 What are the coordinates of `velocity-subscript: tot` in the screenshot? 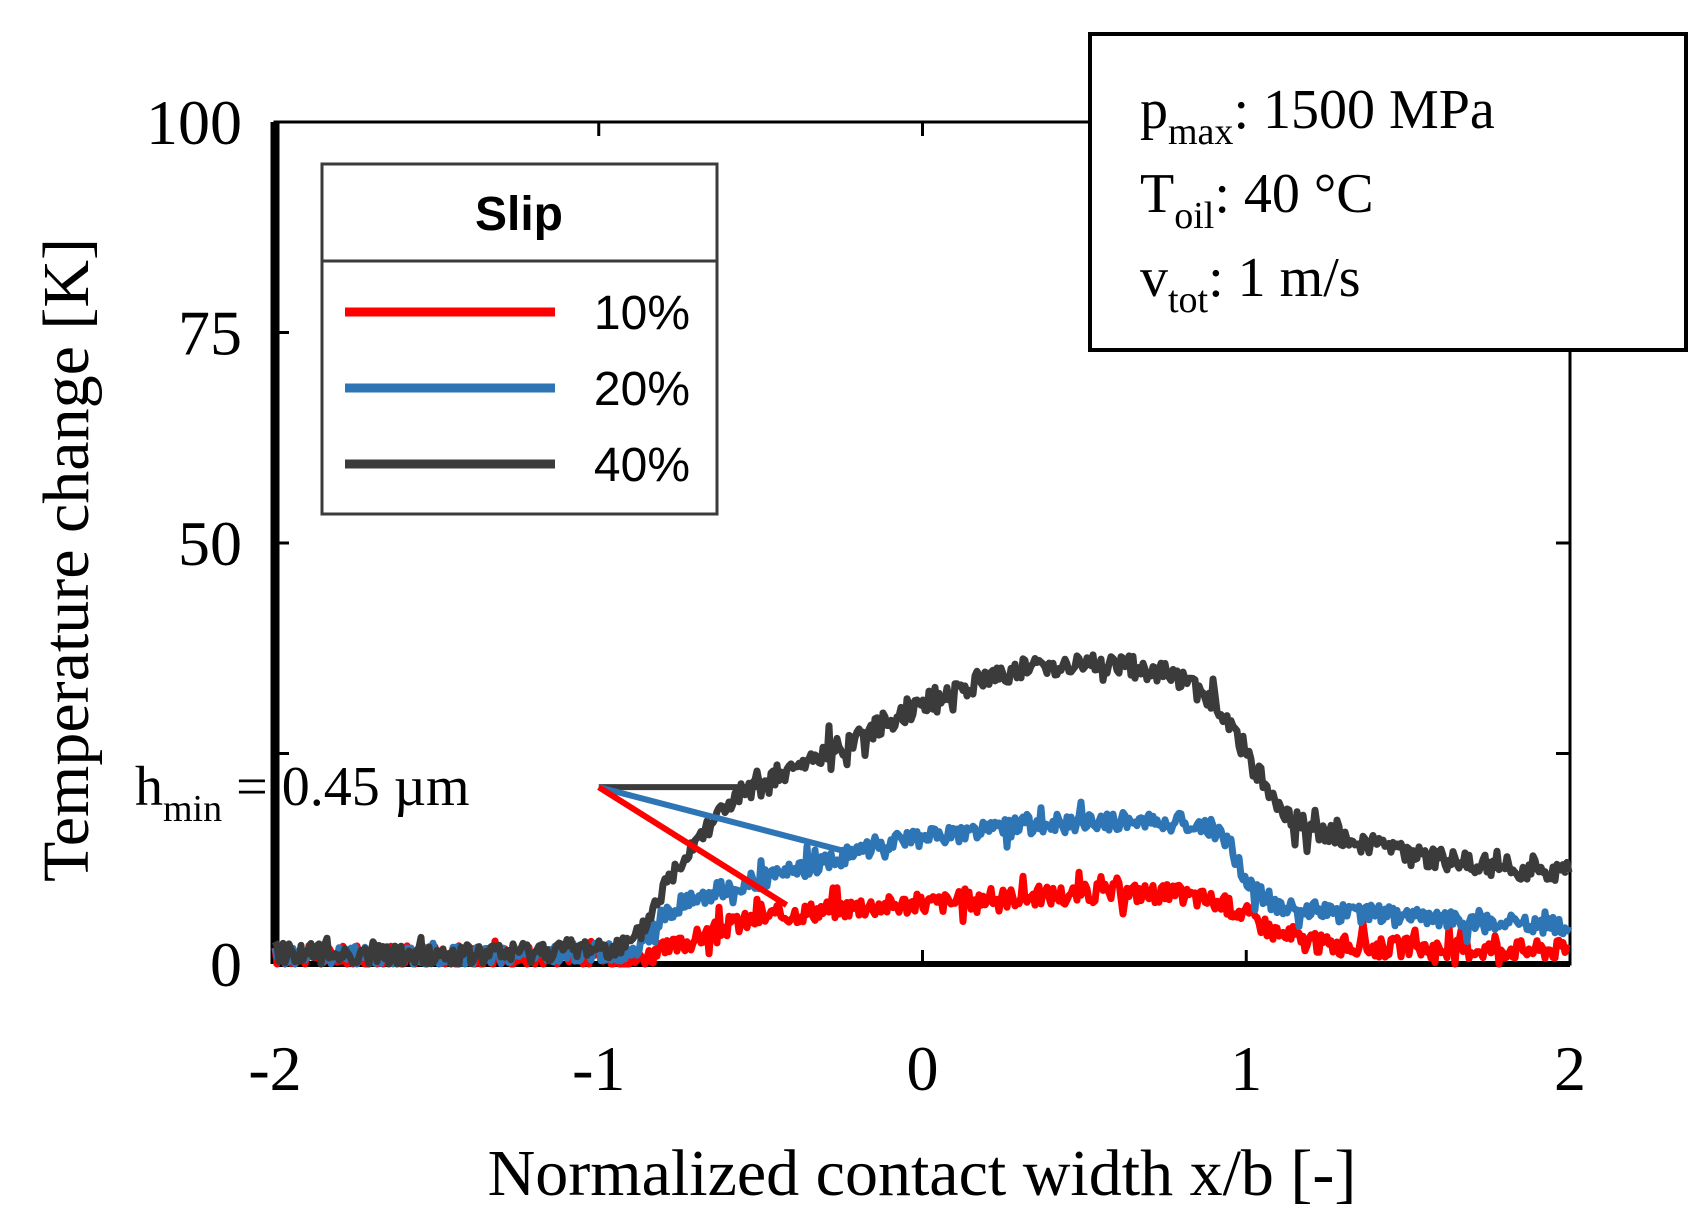 It's located at (1188, 300).